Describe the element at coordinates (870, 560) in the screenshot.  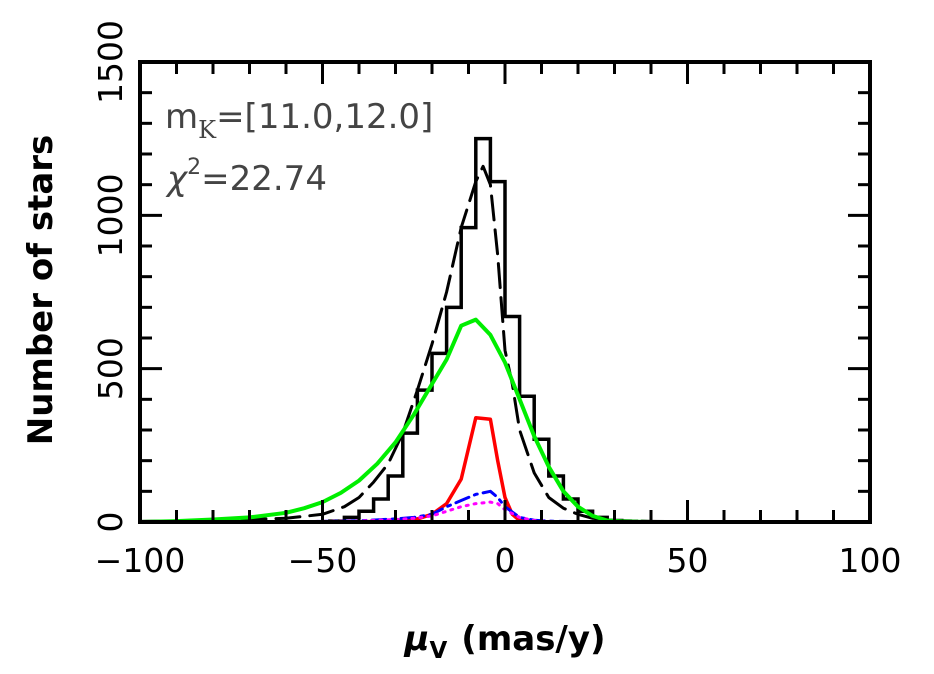
I see `x-tick-label: 100` at that location.